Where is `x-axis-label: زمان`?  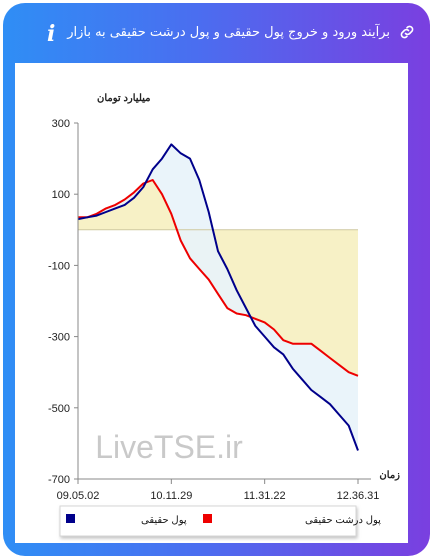 x-axis-label: زمان is located at coordinates (389, 475).